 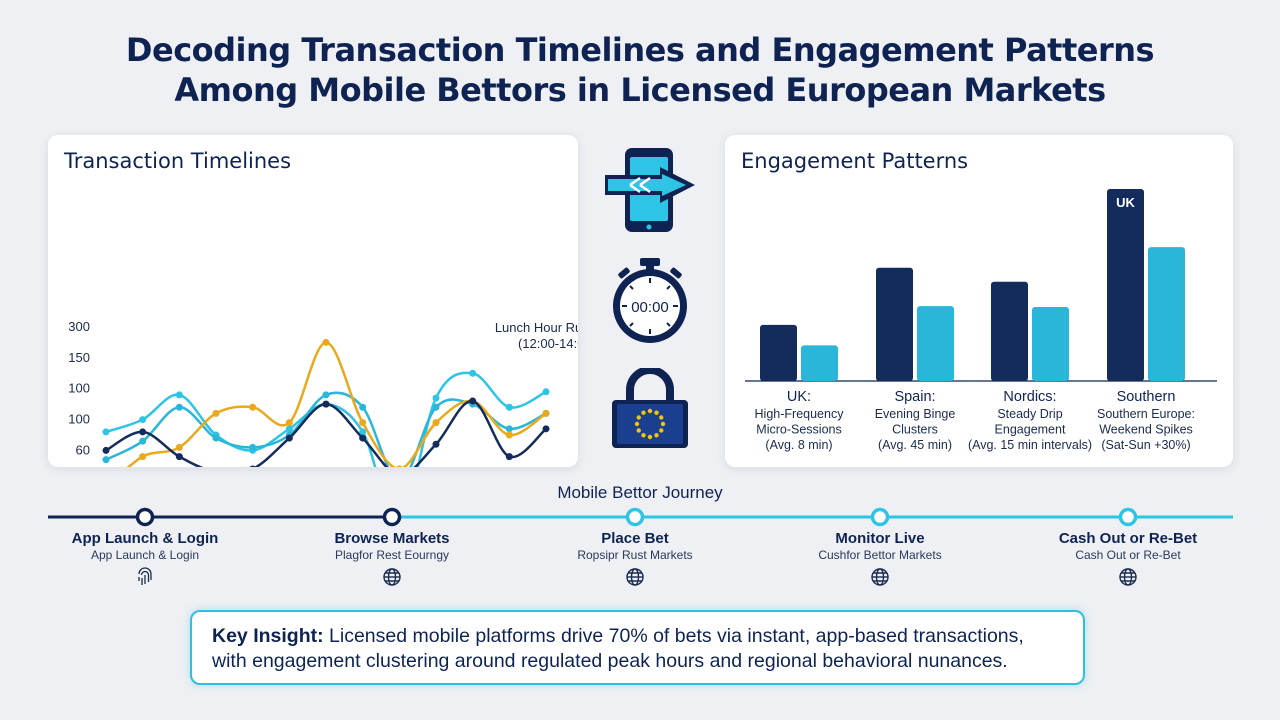 What do you see at coordinates (650, 192) in the screenshot?
I see `phone-transfer-icon` at bounding box center [650, 192].